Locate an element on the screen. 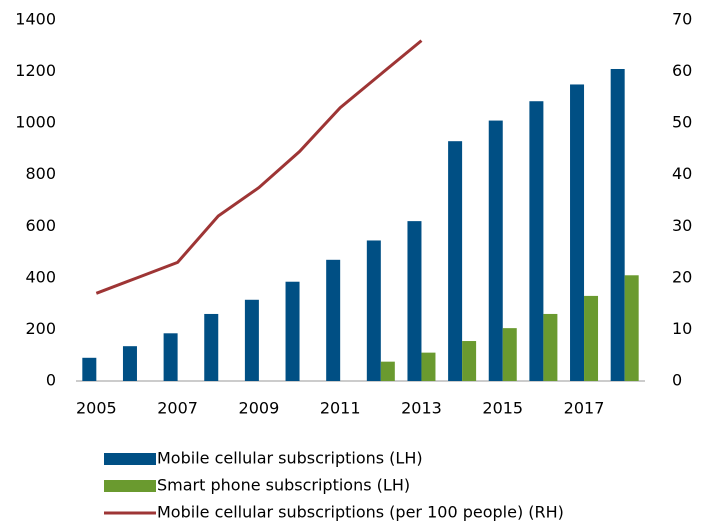  y-tick-label: 1200 is located at coordinates (35, 70).